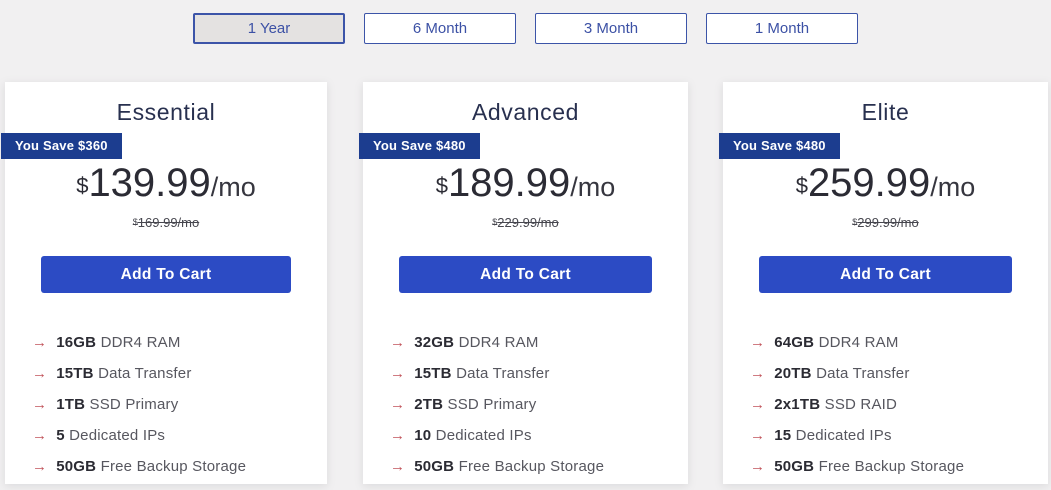 The image size is (1051, 490). What do you see at coordinates (179, 405) in the screenshot?
I see `feature-item: → 1TB SSD Primary` at bounding box center [179, 405].